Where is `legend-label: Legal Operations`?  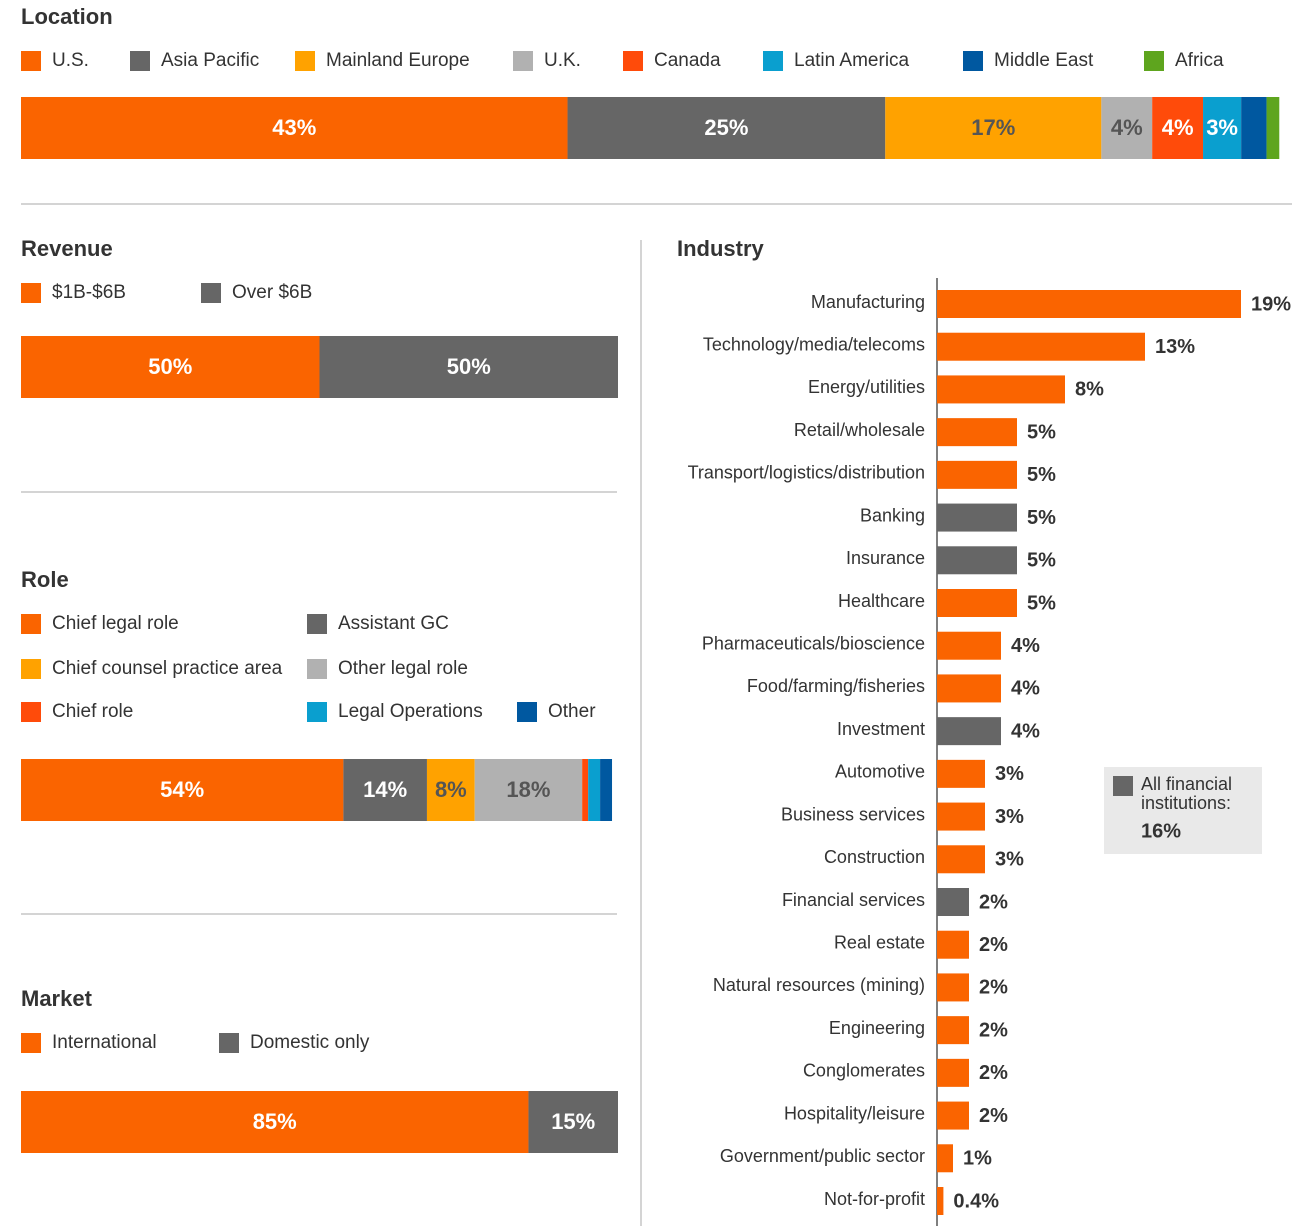
legend-label: Legal Operations is located at coordinates (410, 711).